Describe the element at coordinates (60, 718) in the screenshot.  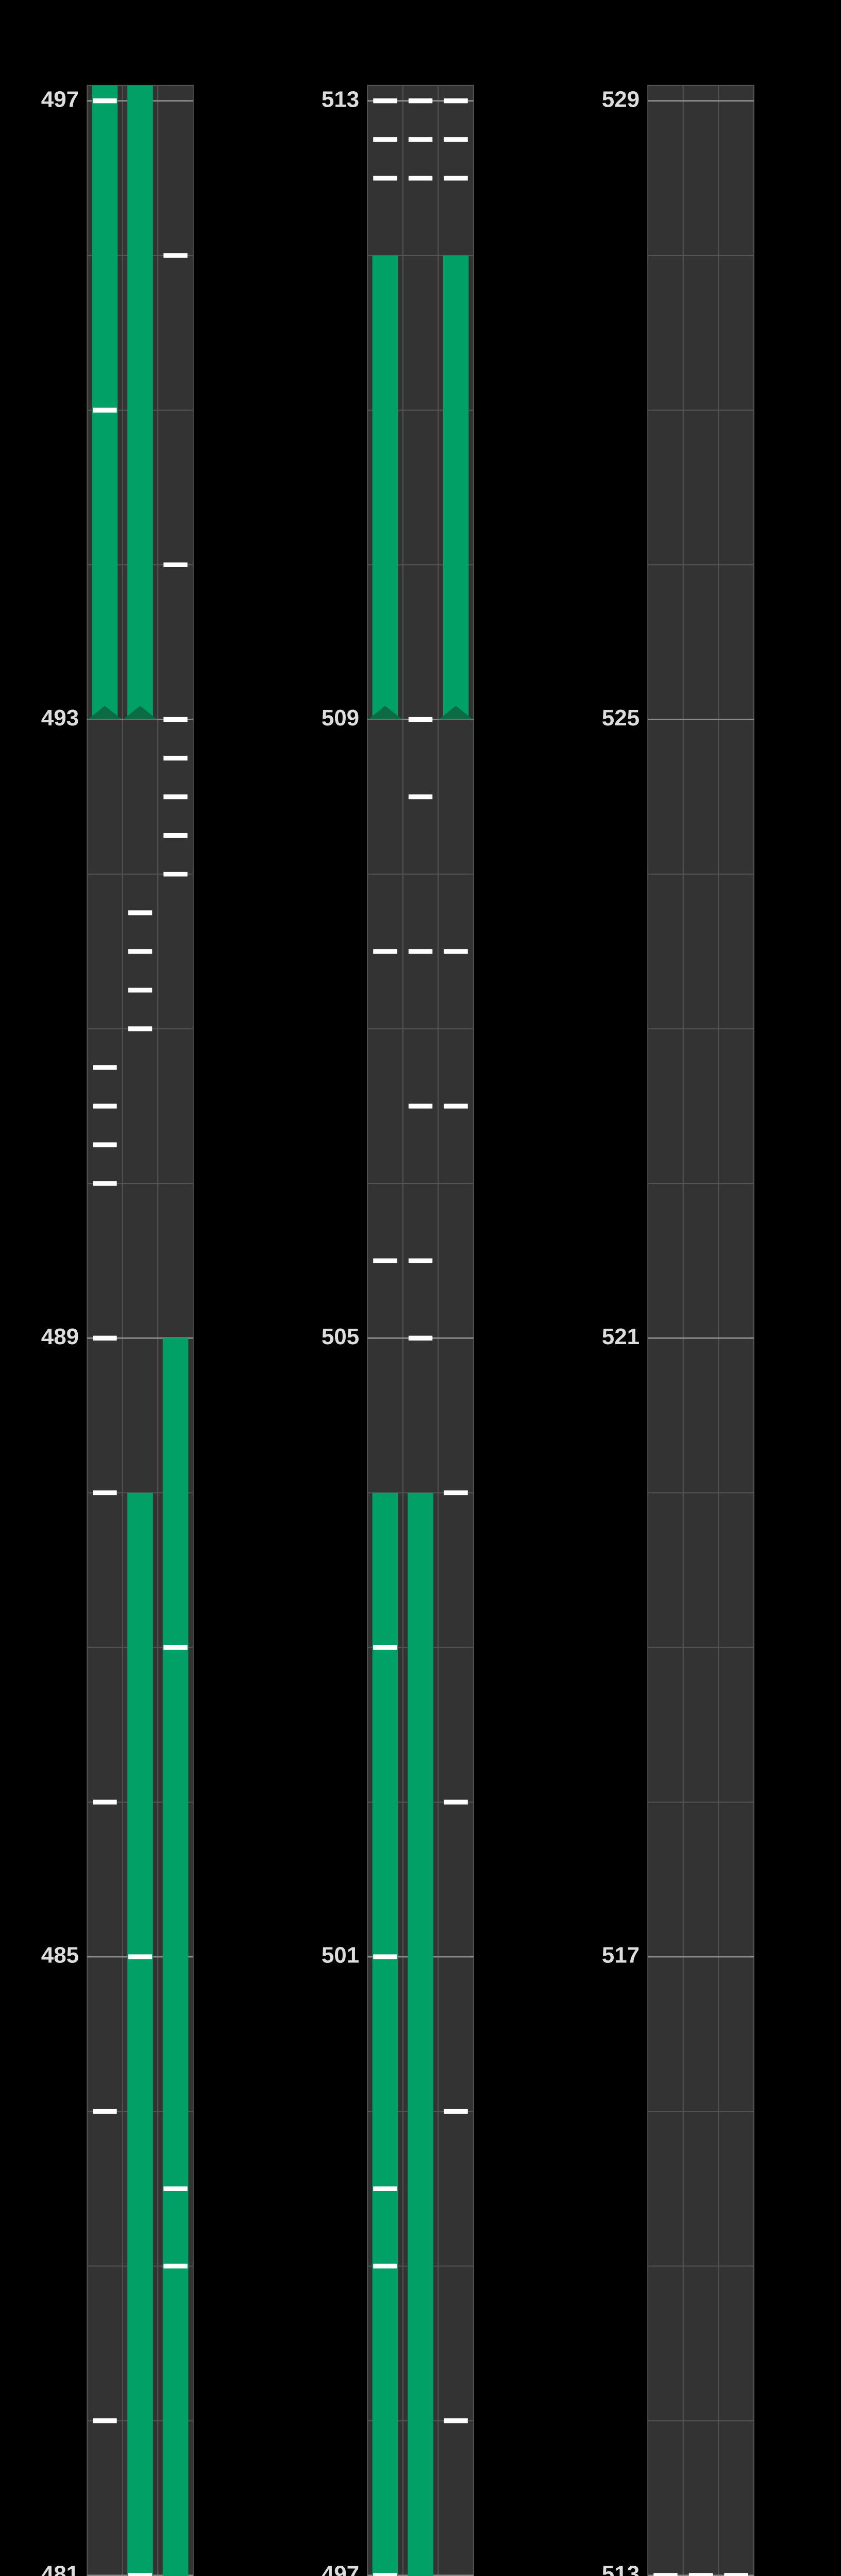
I see `measure-label: 493` at that location.